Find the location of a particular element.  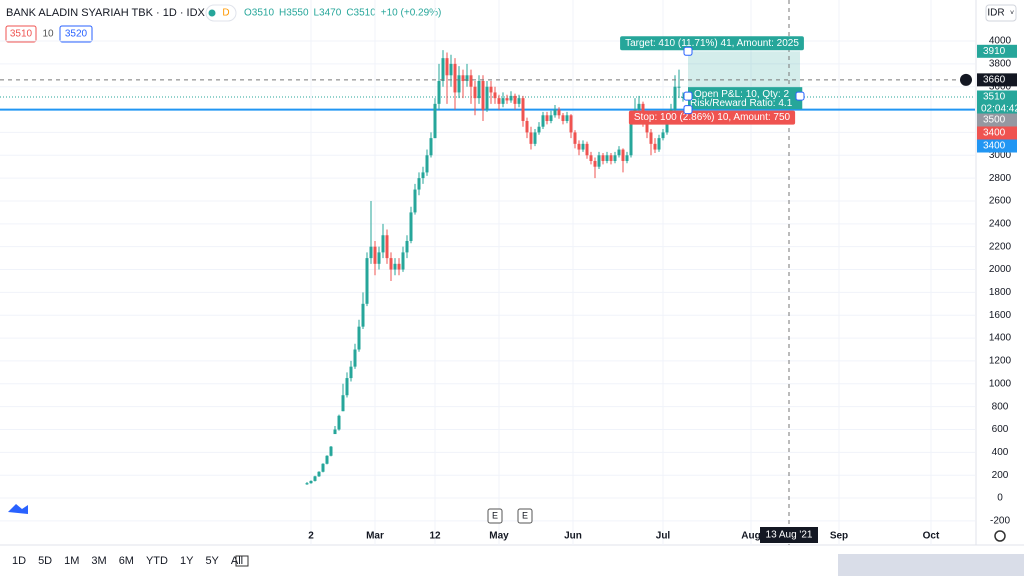

legend-value: +10 (+0.29%) is located at coordinates (411, 13).